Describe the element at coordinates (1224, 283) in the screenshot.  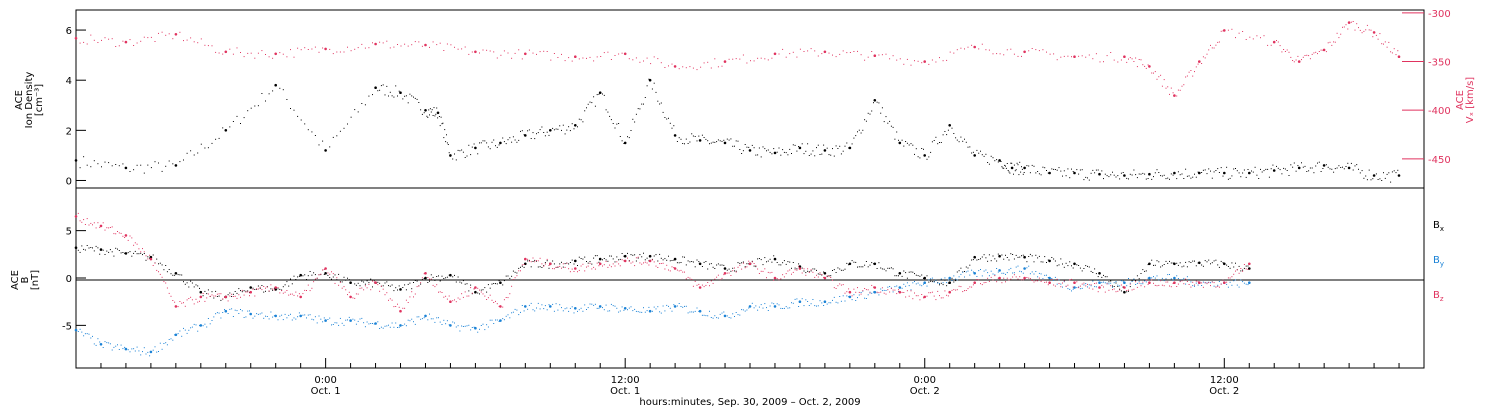
I see `series-bz-point` at that location.